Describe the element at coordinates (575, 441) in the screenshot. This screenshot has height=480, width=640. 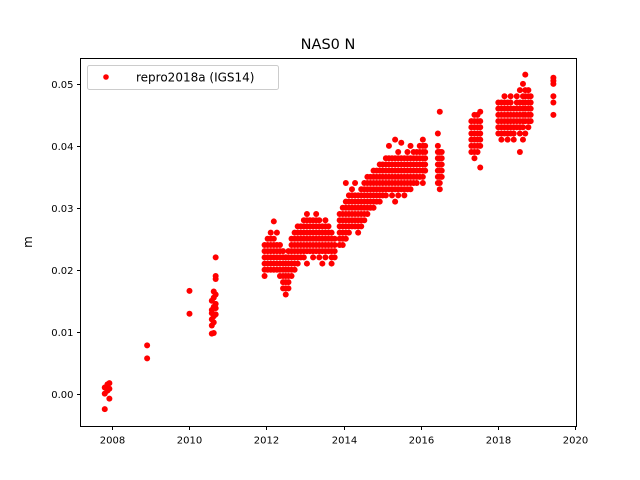
I see `x-tick-label: 2020` at that location.